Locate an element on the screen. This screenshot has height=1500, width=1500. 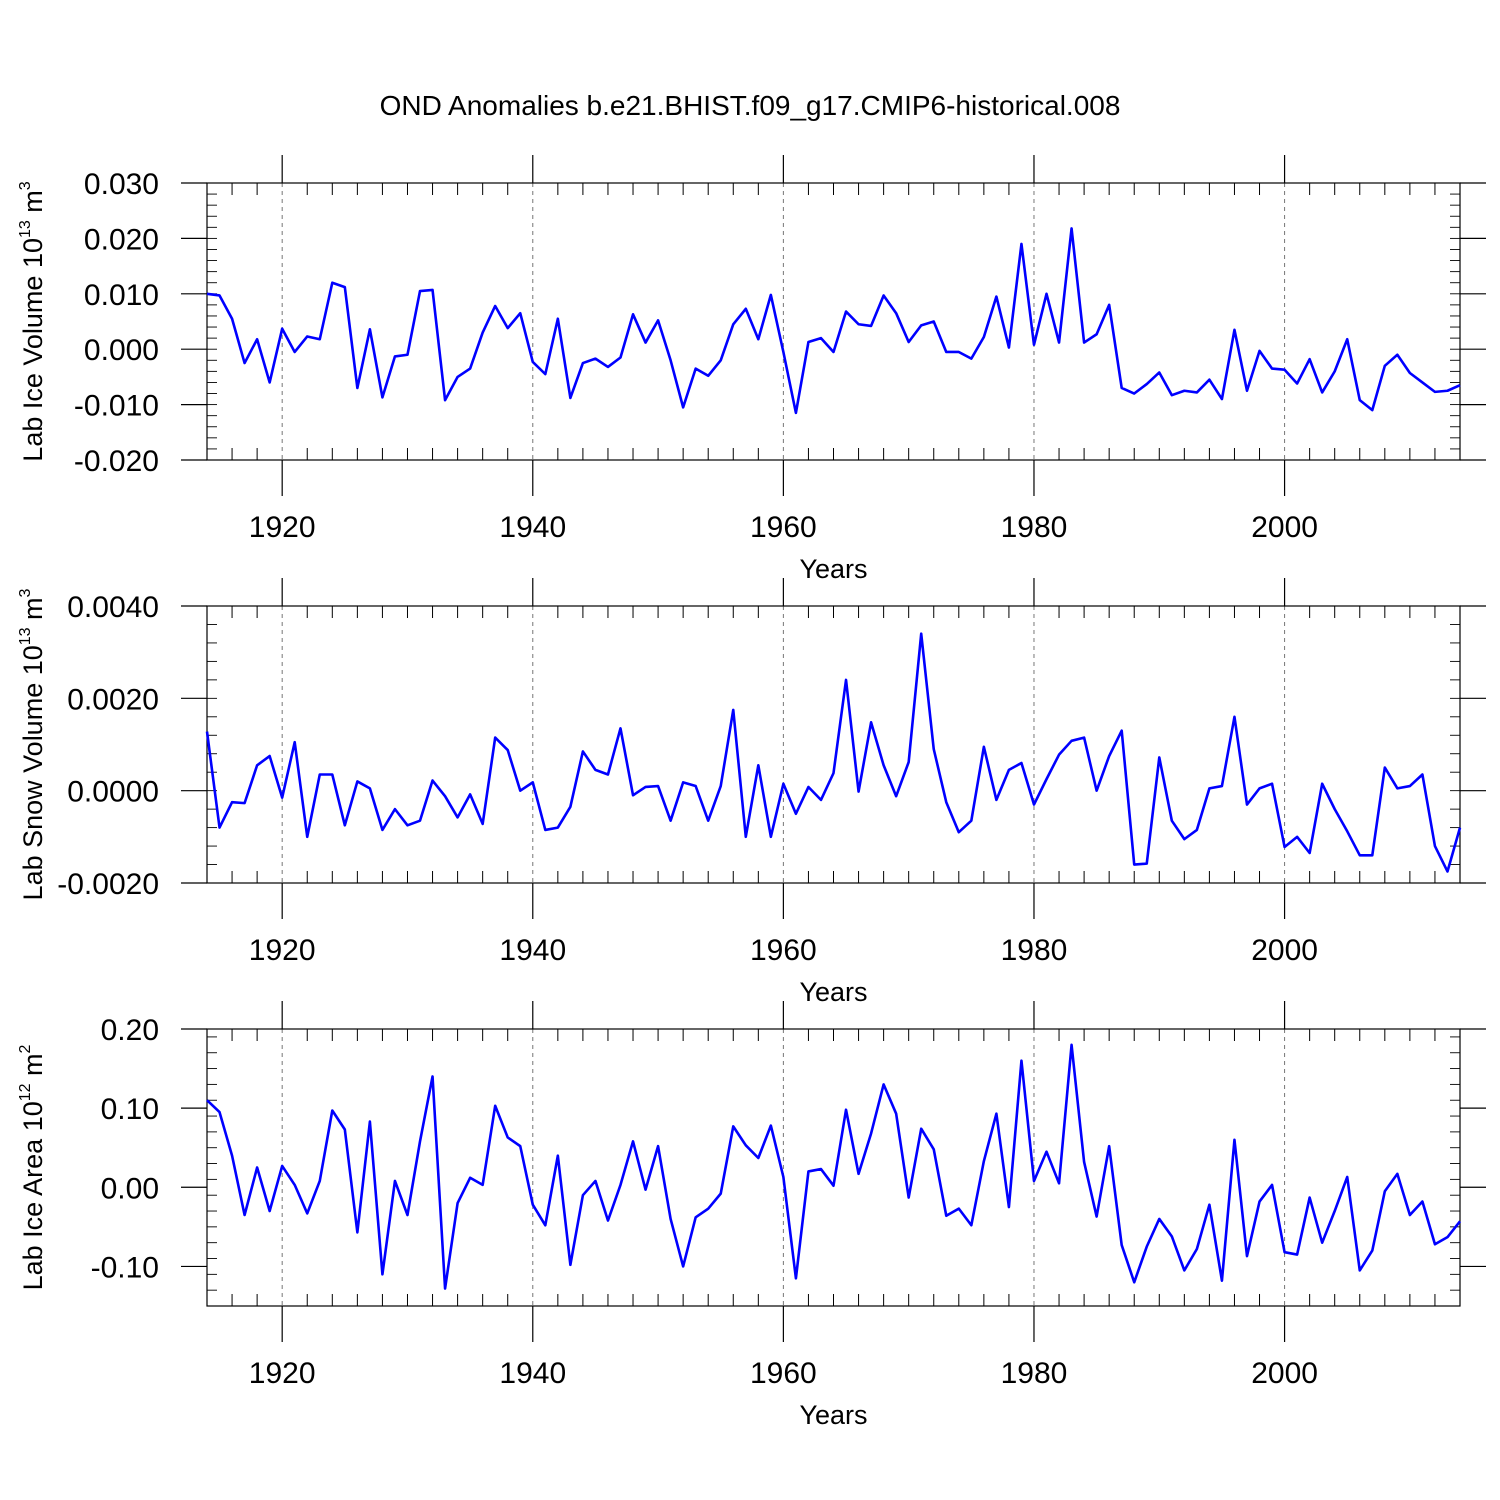
y-tick-label: -0.010 is located at coordinates (116, 406).